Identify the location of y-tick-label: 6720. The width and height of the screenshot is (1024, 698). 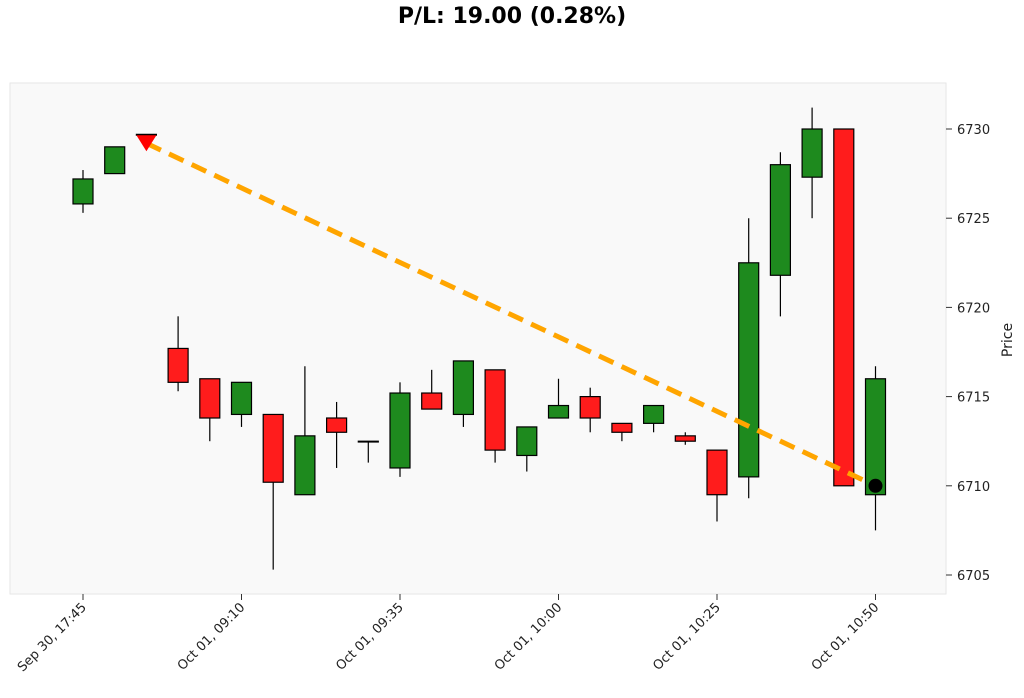
(973, 308).